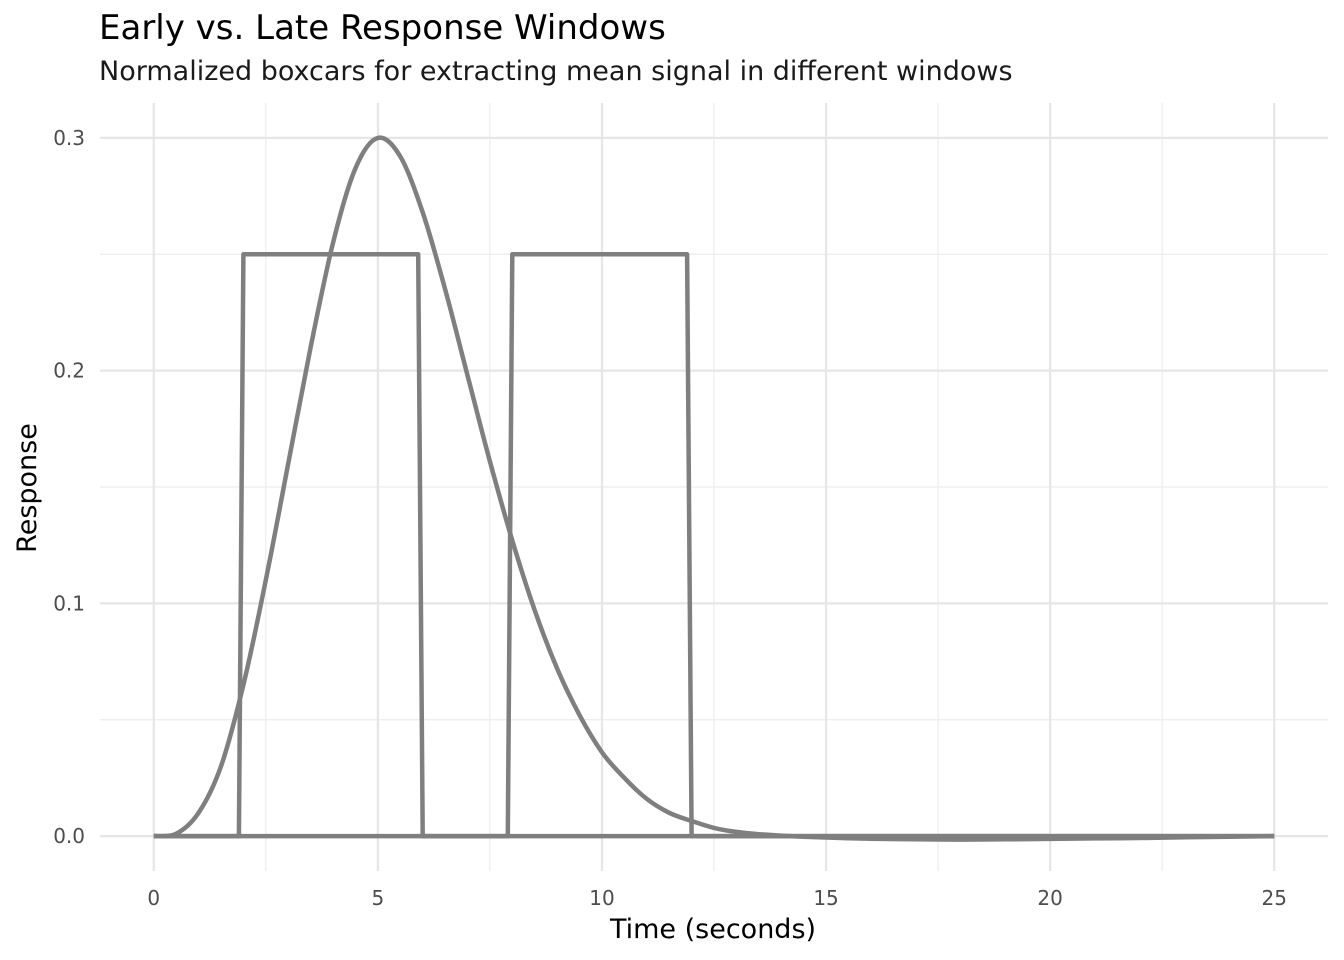  Describe the element at coordinates (825, 898) in the screenshot. I see `x-tick-label: 15` at that location.